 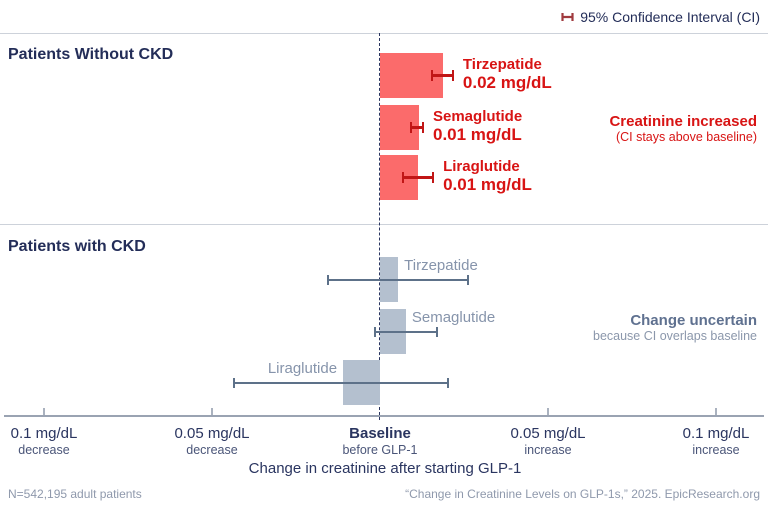 I want to click on top-divider, so click(x=384, y=33).